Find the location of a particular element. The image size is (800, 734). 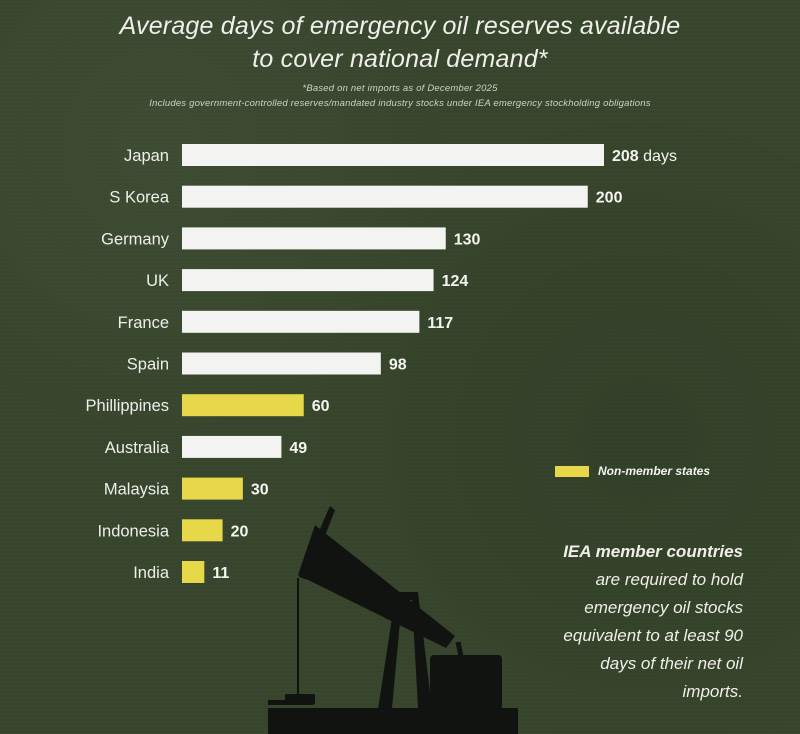

category-label: Australia is located at coordinates (137, 448).